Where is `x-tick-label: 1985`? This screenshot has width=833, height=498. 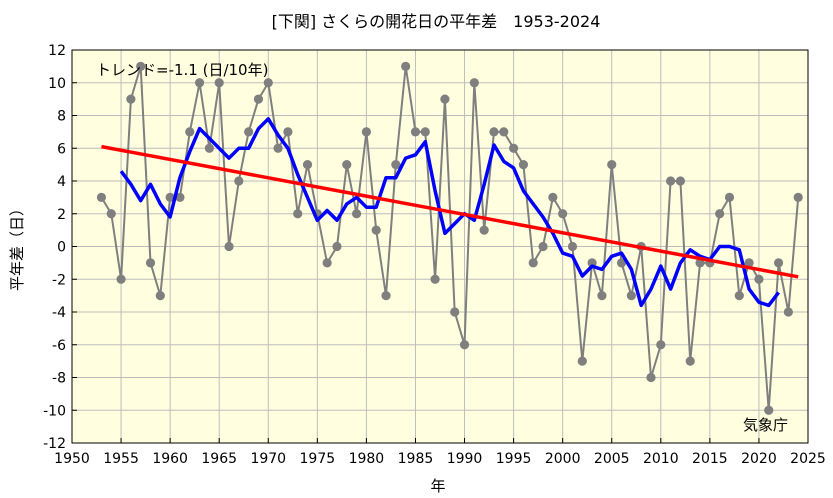 x-tick-label: 1985 is located at coordinates (416, 459).